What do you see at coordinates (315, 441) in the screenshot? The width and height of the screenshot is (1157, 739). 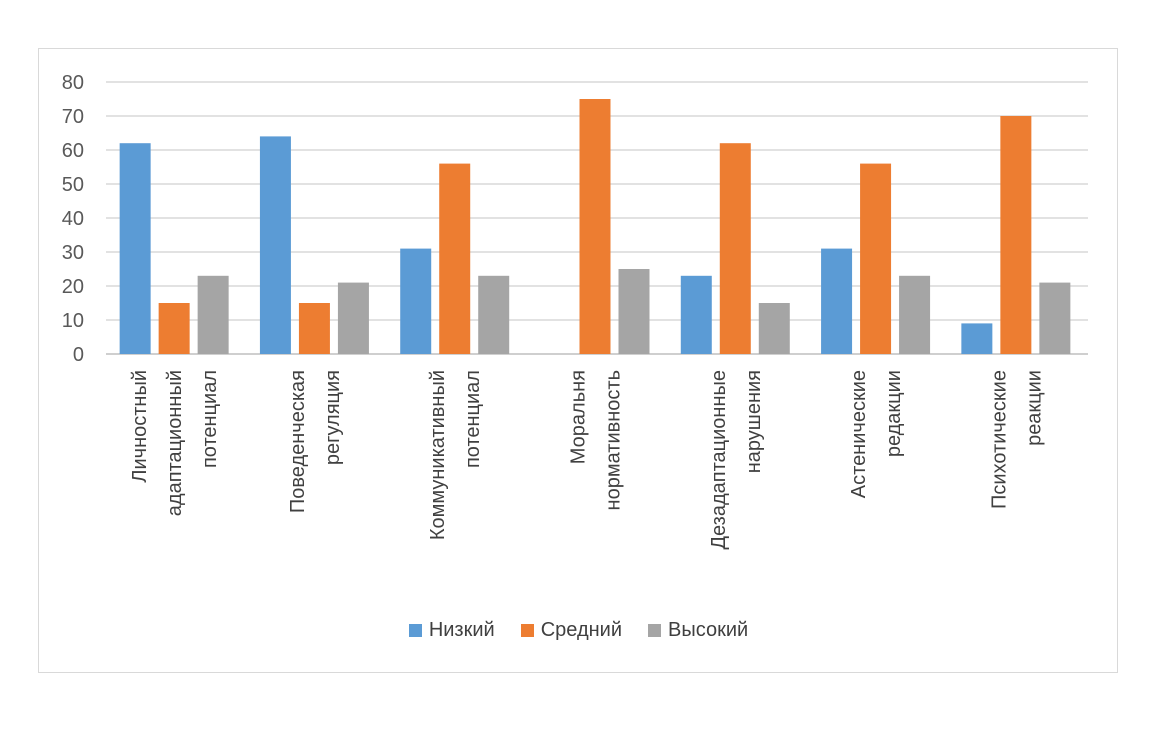 I see `category-label: Поведенческая регуляция` at bounding box center [315, 441].